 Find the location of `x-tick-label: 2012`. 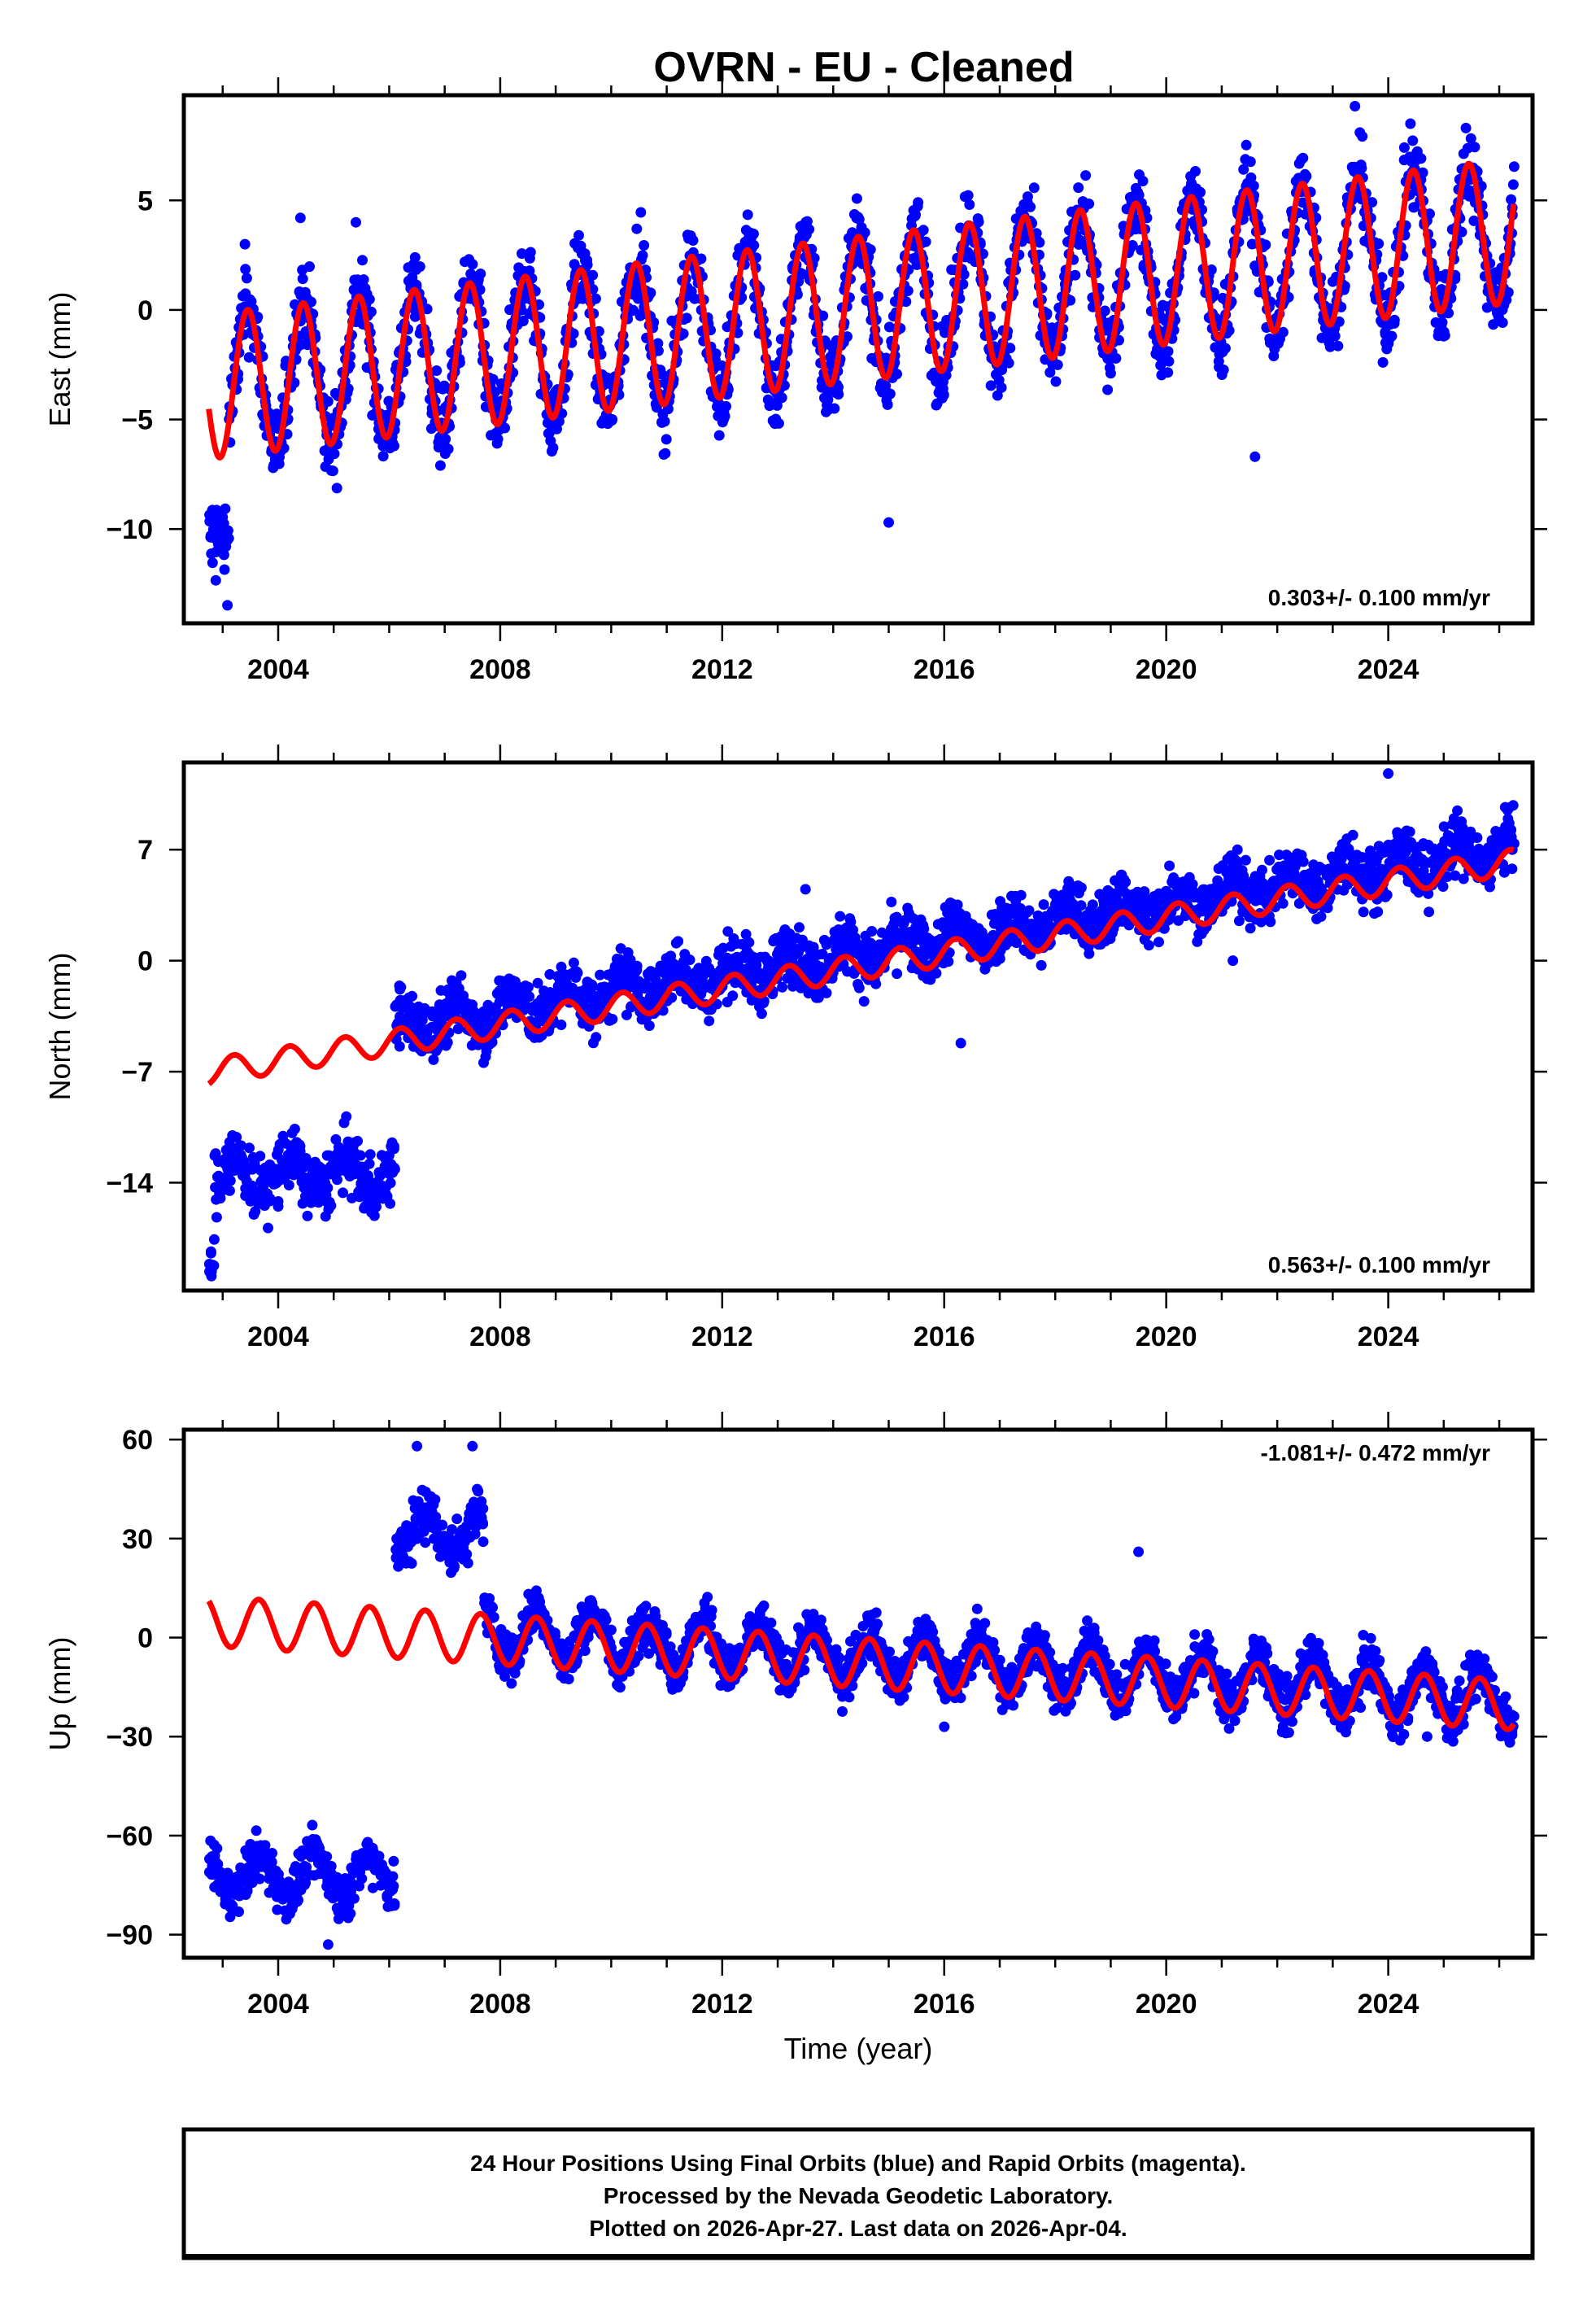

x-tick-label: 2012 is located at coordinates (722, 669).